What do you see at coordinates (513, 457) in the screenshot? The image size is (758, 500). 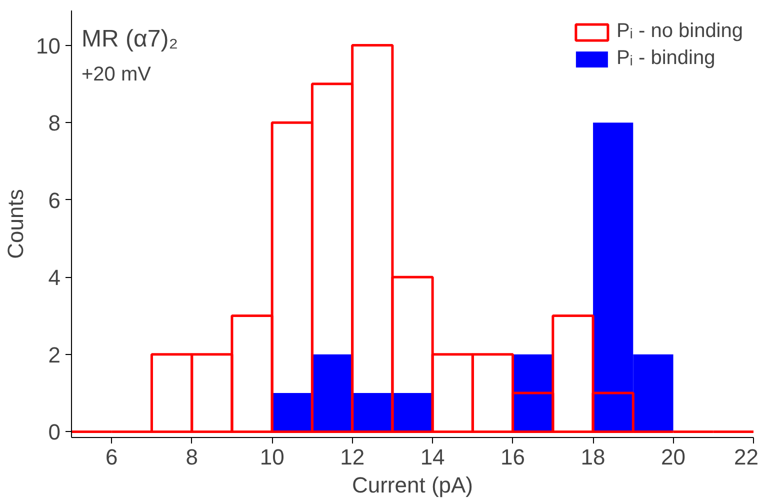 I see `x-tick-label: 16` at bounding box center [513, 457].